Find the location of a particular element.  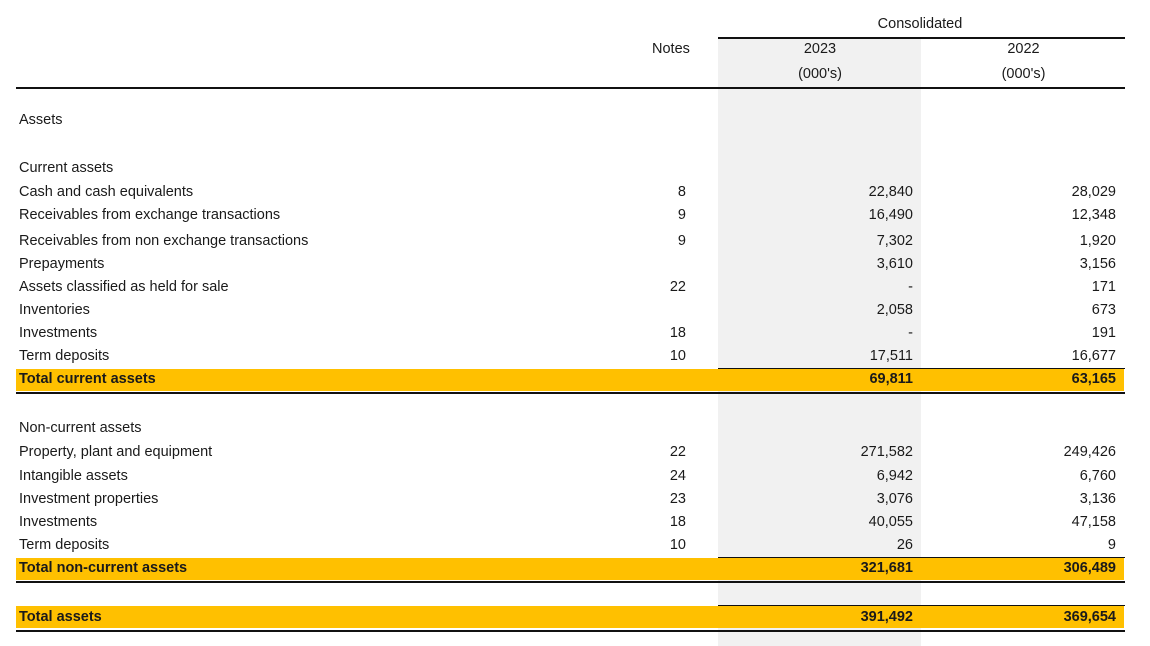

total-current-assets-bottom-rule is located at coordinates (570, 393).